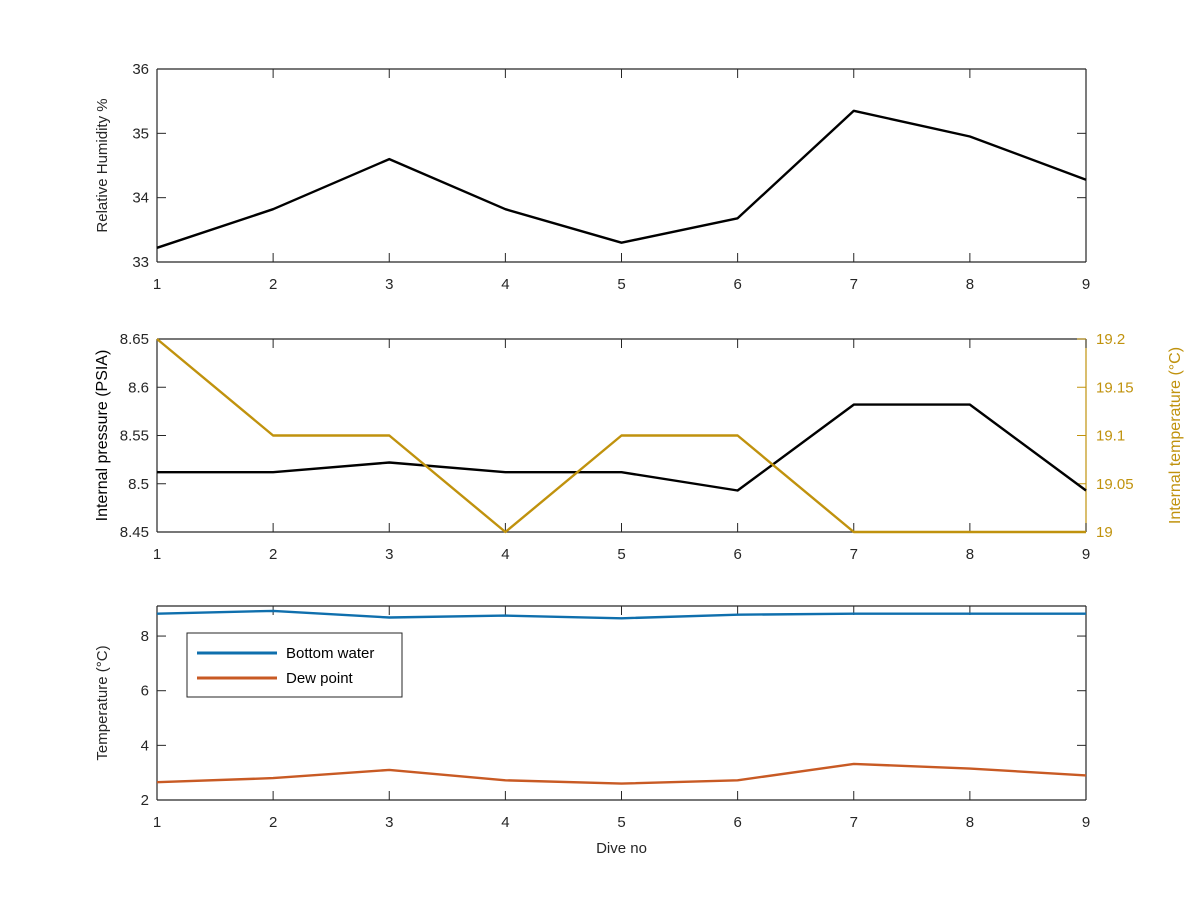 This screenshot has height=900, width=1200. What do you see at coordinates (145, 691) in the screenshot?
I see `y-tick-label: 6` at bounding box center [145, 691].